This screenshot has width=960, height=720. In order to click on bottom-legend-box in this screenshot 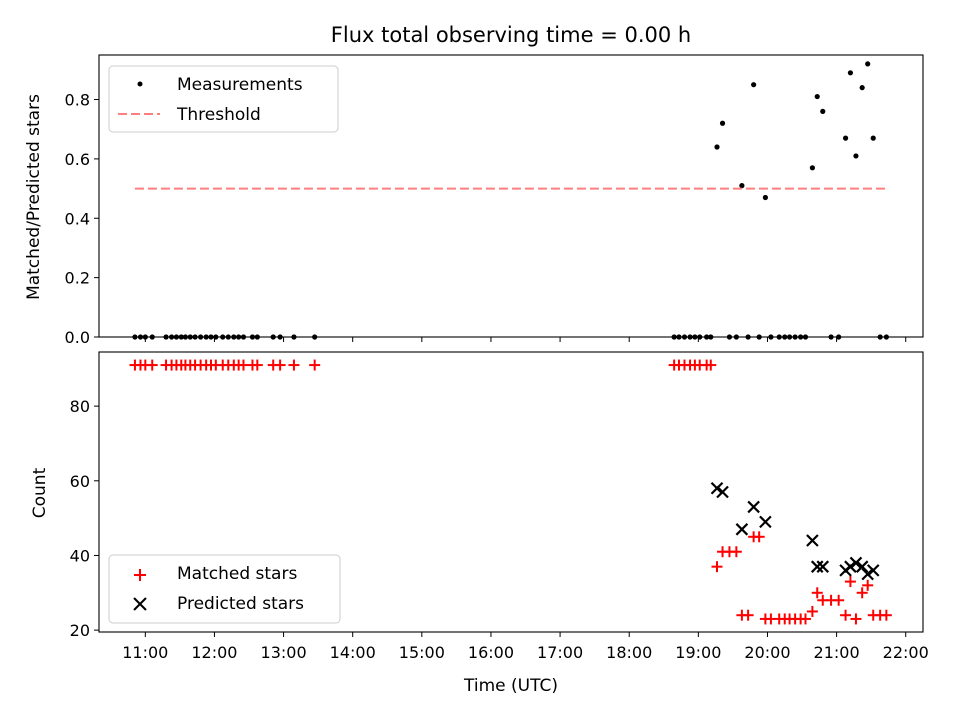, I will do `click(224, 589)`.